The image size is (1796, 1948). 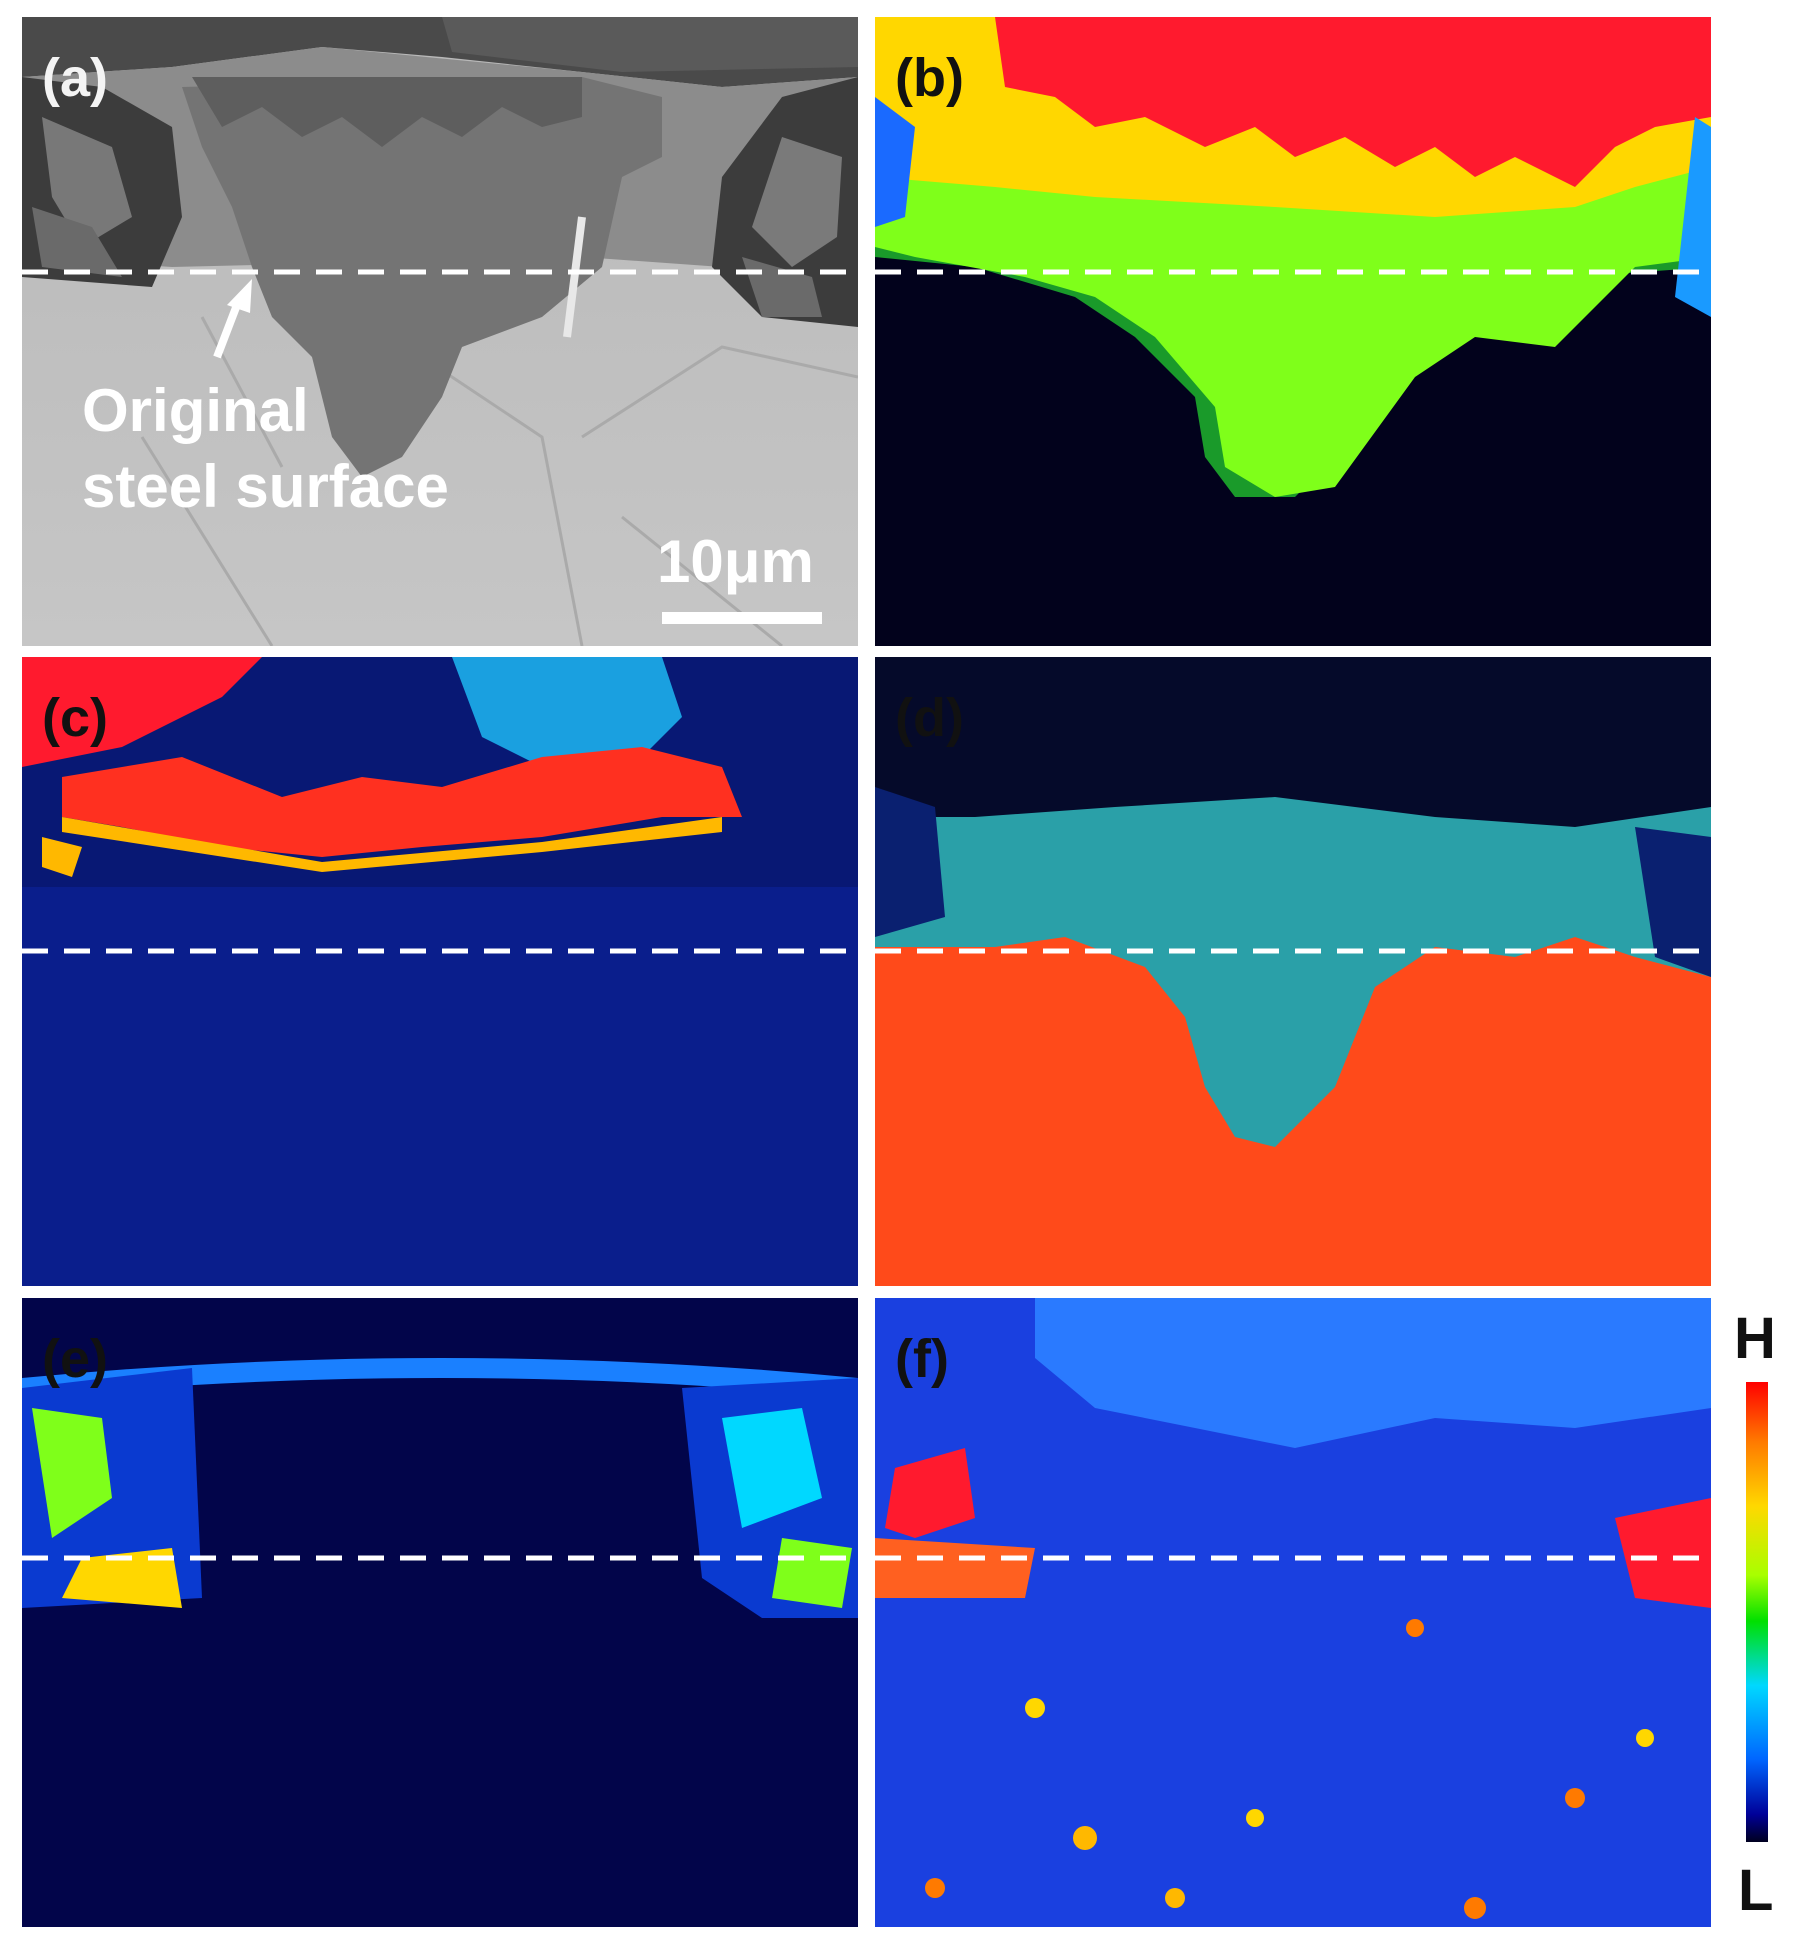 I want to click on panel-b-label: (b), so click(x=929, y=78).